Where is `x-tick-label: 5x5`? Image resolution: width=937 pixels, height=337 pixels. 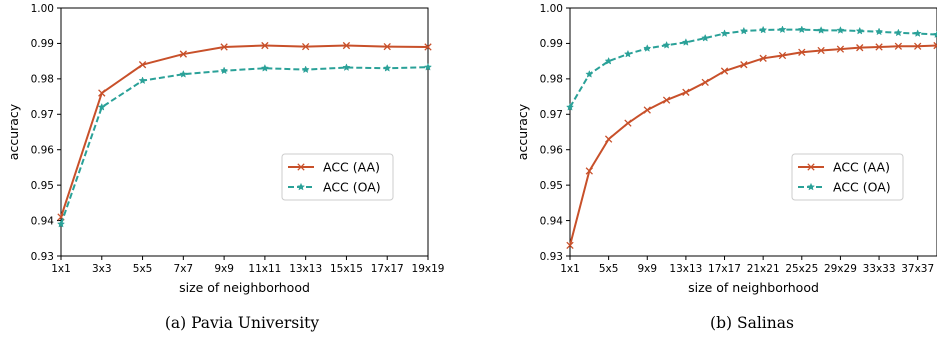
x-tick-label: 5x5 is located at coordinates (143, 269).